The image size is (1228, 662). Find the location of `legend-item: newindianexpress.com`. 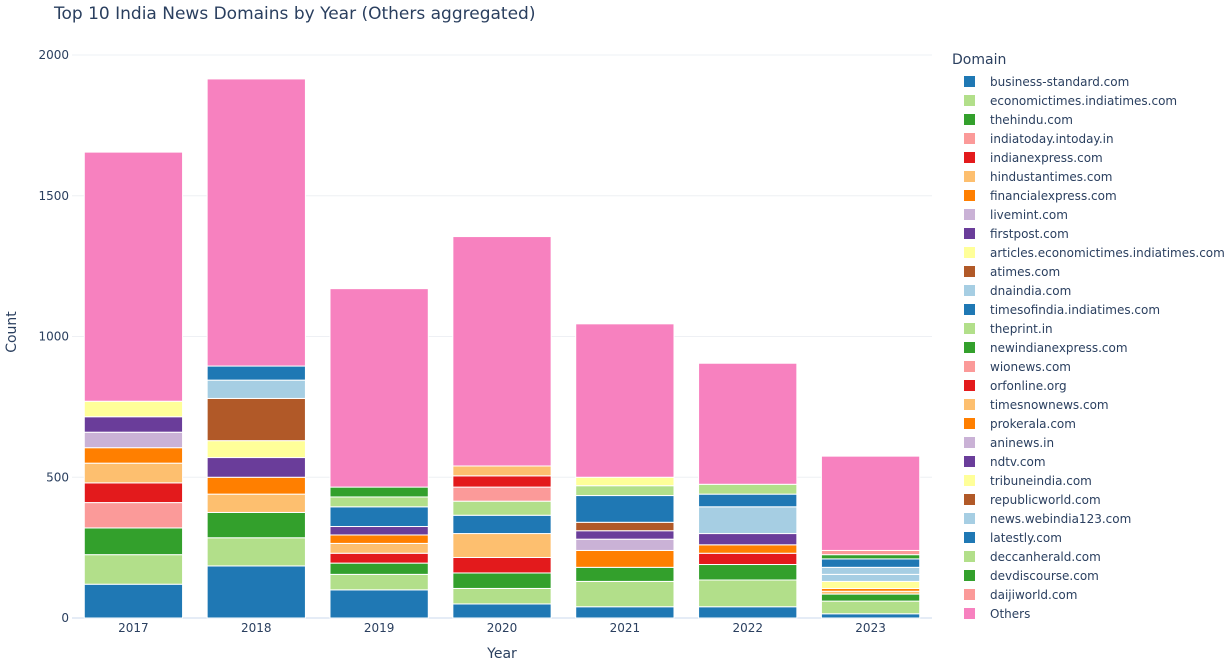

legend-item: newindianexpress.com is located at coordinates (1088, 347).